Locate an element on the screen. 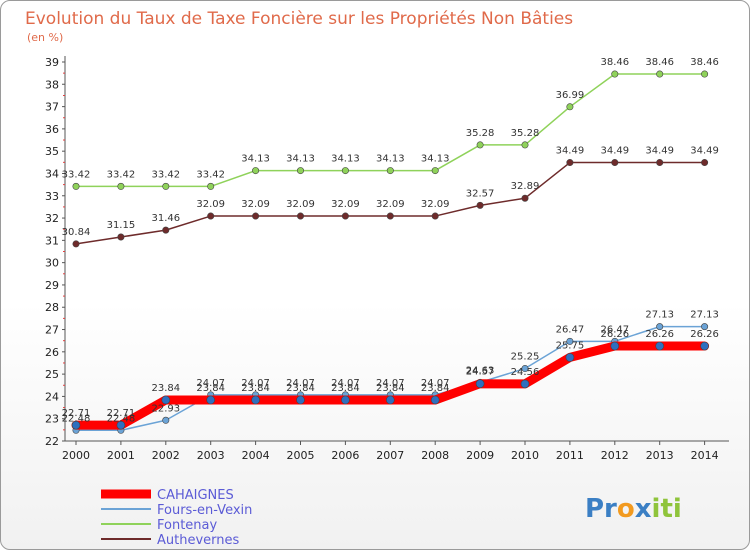 This screenshot has height=550, width=750. x-tick-label: 2012 is located at coordinates (615, 455).